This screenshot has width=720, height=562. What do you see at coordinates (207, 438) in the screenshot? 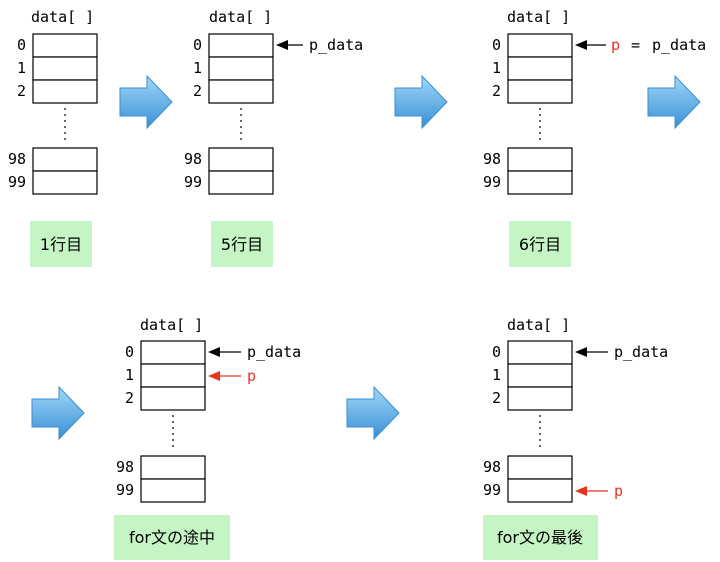
I see `step-4: data[ ] 0 1 2 98 99 p_data p for文の途中` at bounding box center [207, 438].